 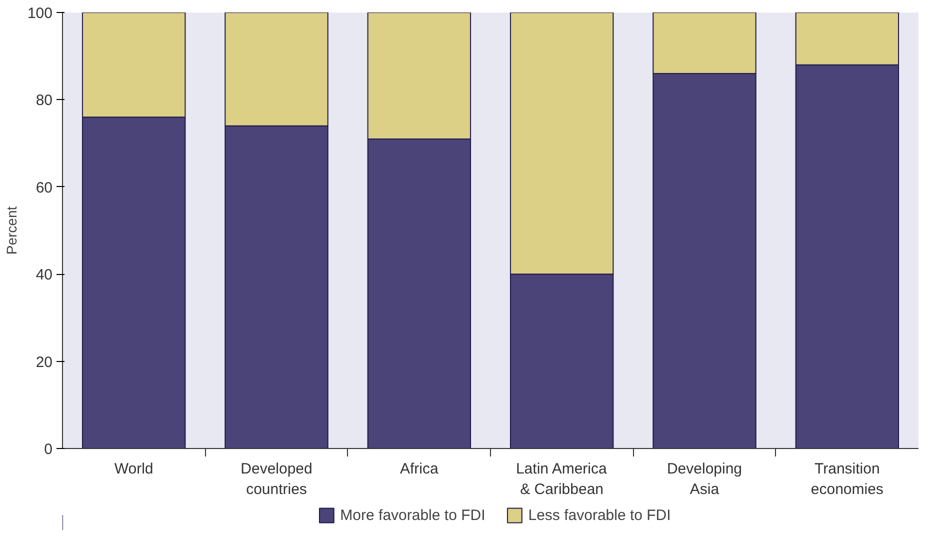 I want to click on legend-label: Less favorable to FDI, so click(x=599, y=515).